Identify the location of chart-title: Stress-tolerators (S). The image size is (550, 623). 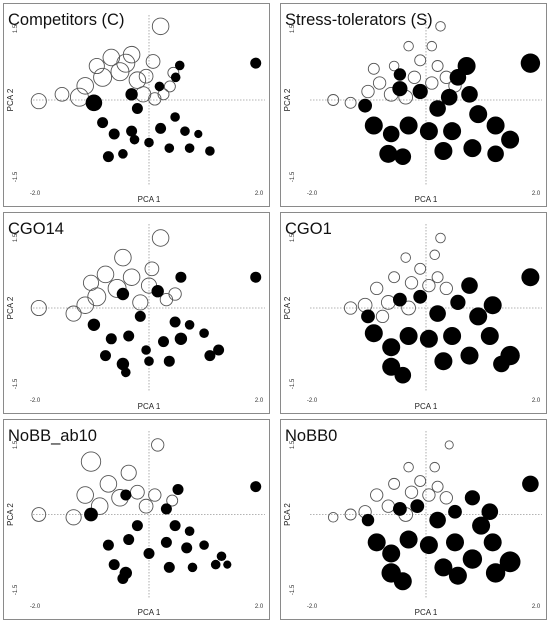
(359, 20).